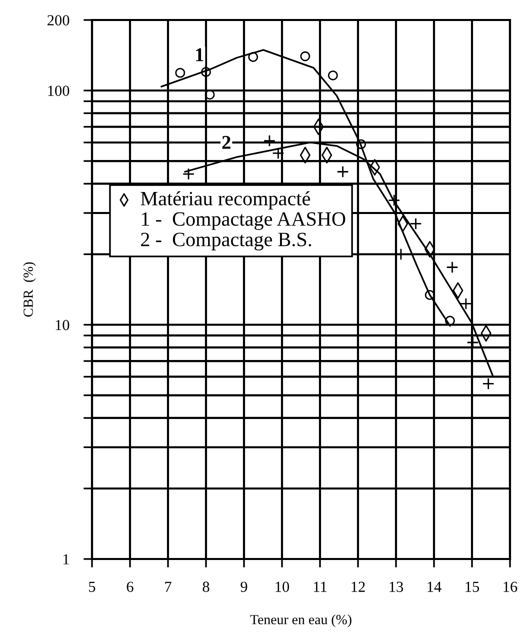 The image size is (530, 638). I want to click on y-tick-label: 1, so click(66, 559).